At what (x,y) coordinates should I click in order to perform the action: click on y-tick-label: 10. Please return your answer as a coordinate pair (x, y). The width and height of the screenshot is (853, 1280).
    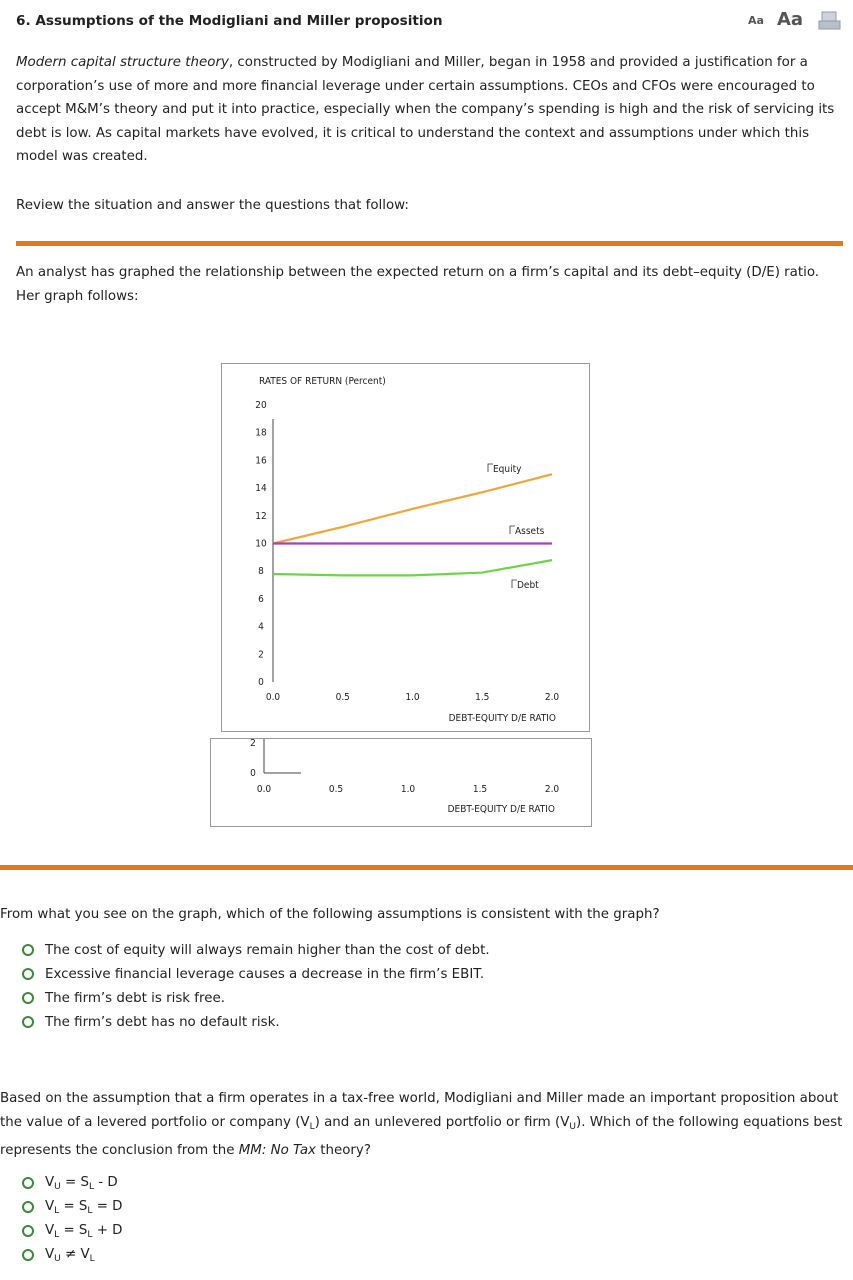
    Looking at the image, I should click on (261, 544).